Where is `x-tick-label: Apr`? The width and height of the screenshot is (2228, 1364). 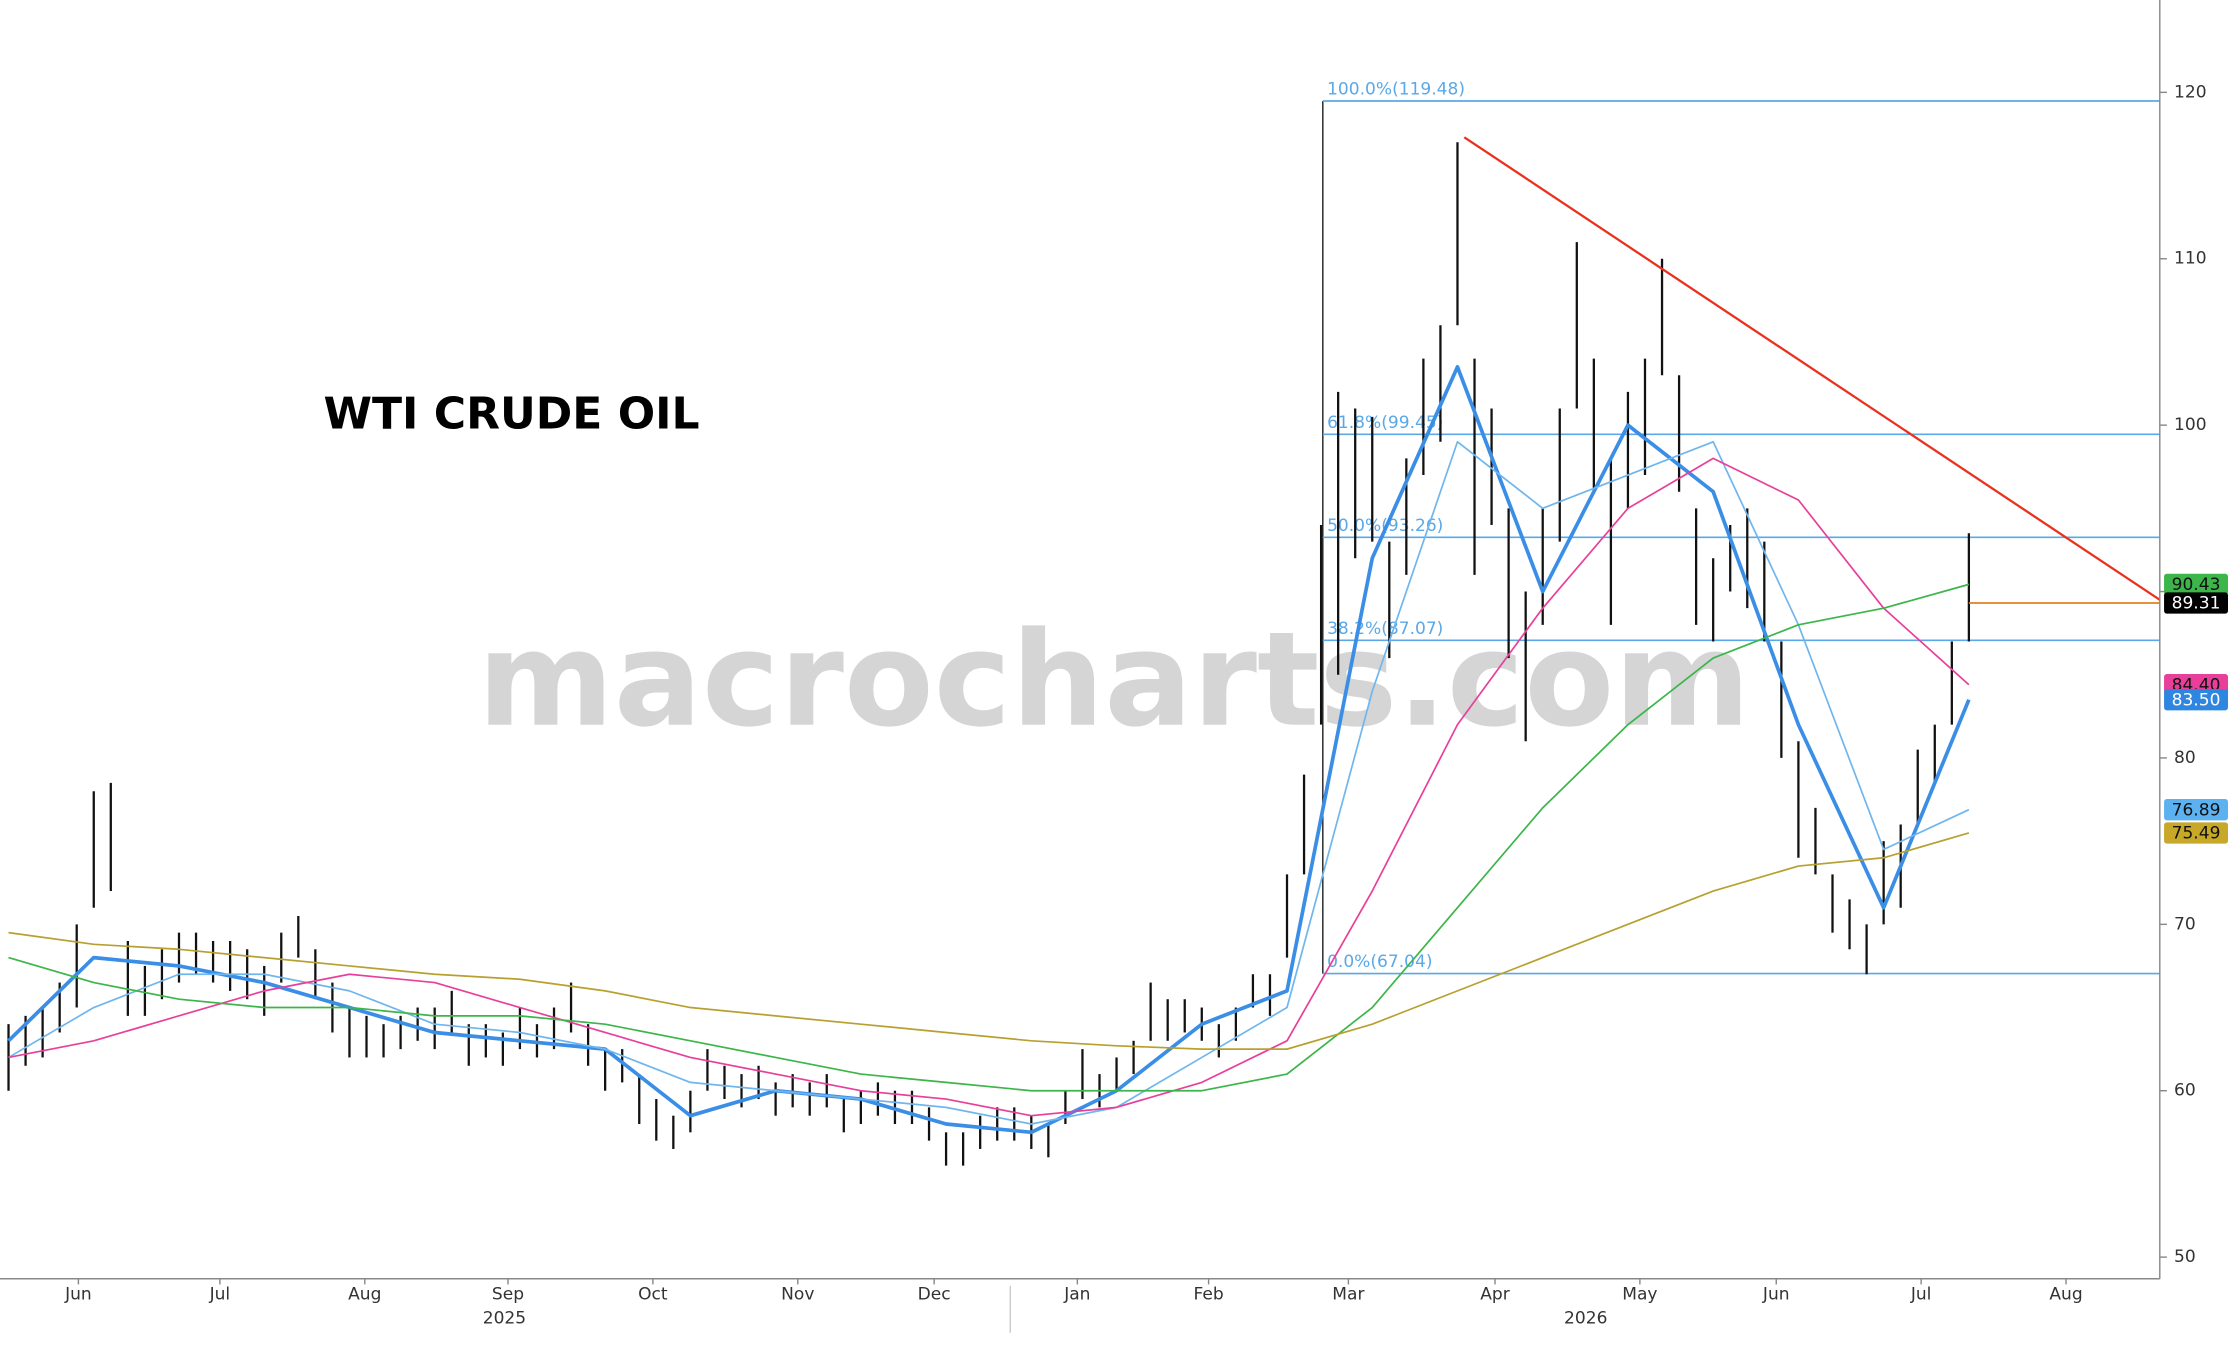 x-tick-label: Apr is located at coordinates (1495, 1294).